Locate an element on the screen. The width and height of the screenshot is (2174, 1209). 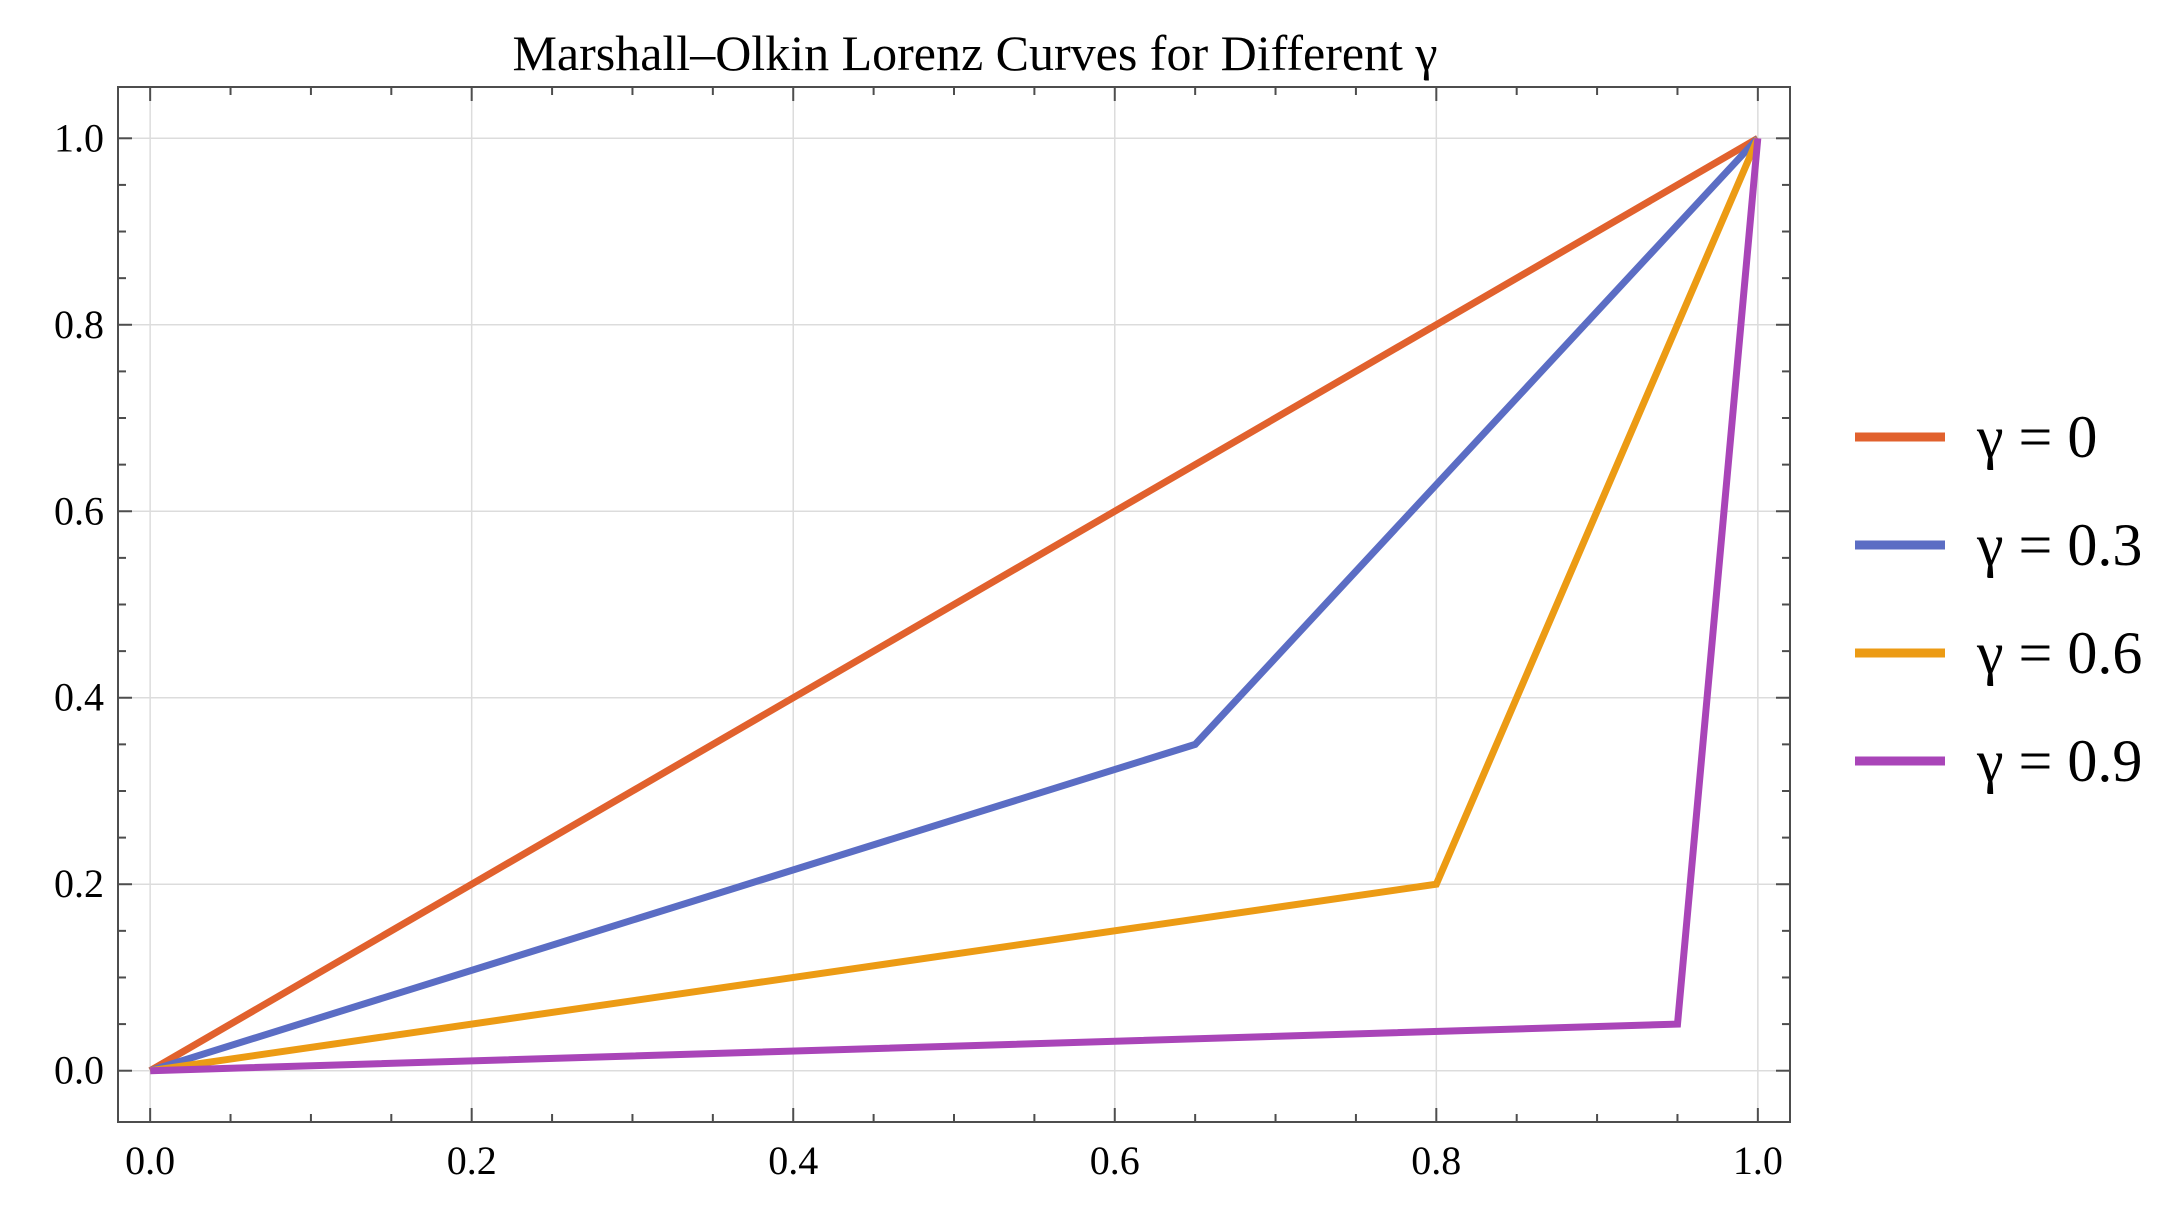
legend: γ = 0 γ = 0.3 γ = 0.6 γ = 0.9 is located at coordinates (1998, 599).